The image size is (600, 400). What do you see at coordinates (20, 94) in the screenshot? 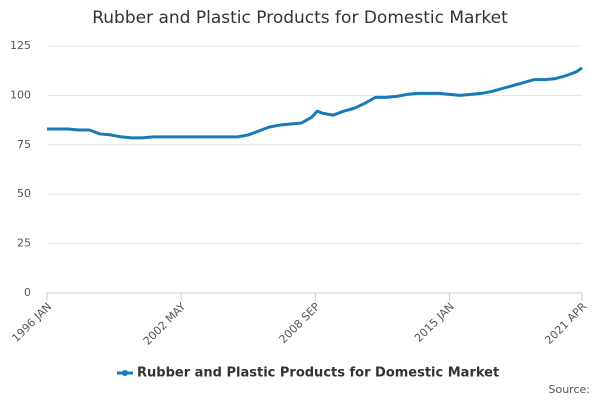
I see `y-tick-label: 100` at bounding box center [20, 94].